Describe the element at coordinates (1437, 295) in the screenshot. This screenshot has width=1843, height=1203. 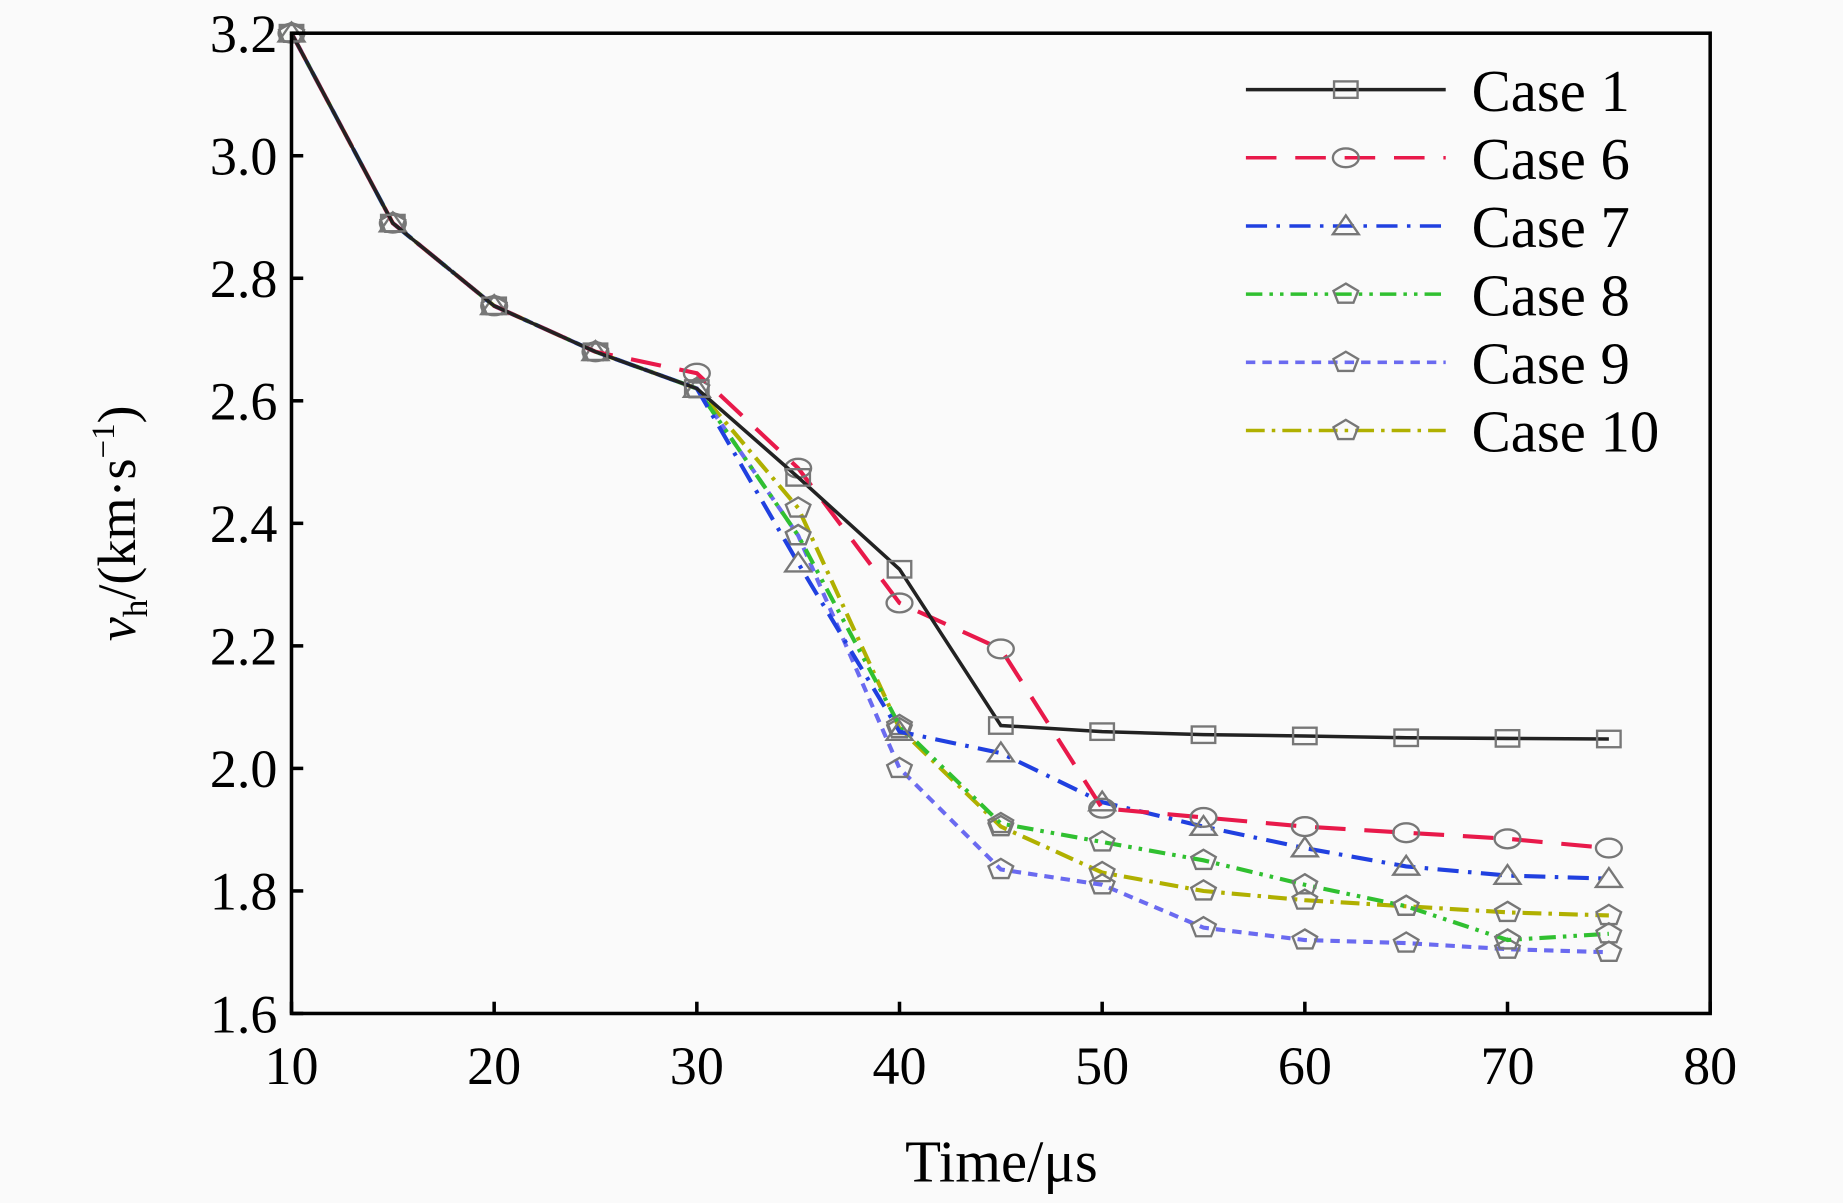
I see `legend-item: Case 8` at that location.